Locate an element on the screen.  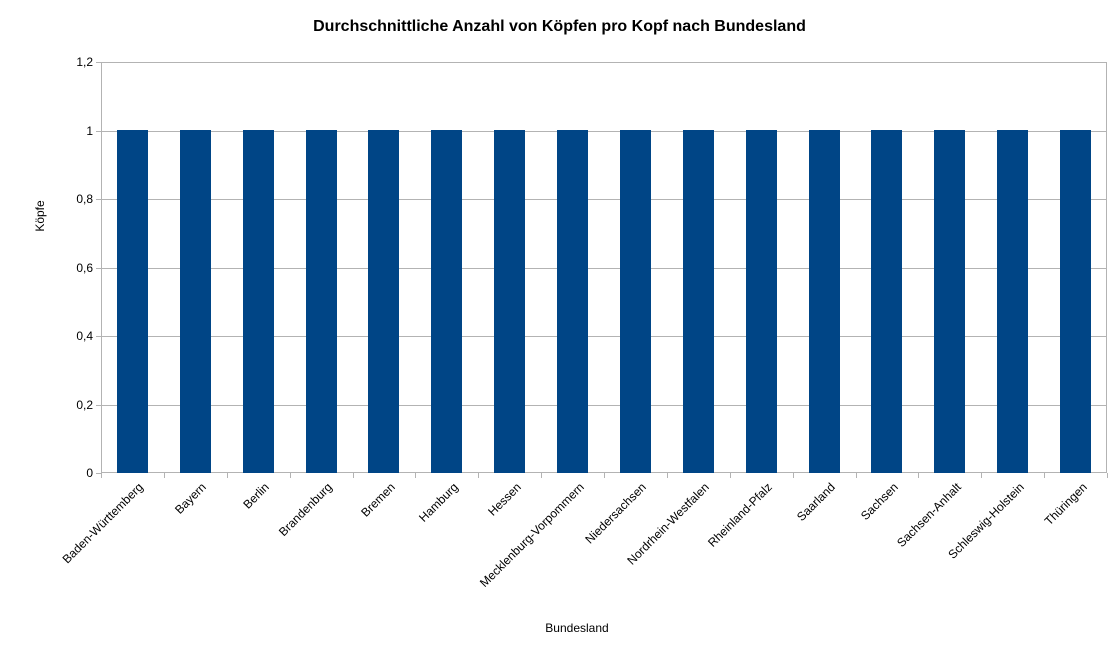
y-tick-label: 0,8 is located at coordinates (84, 199).